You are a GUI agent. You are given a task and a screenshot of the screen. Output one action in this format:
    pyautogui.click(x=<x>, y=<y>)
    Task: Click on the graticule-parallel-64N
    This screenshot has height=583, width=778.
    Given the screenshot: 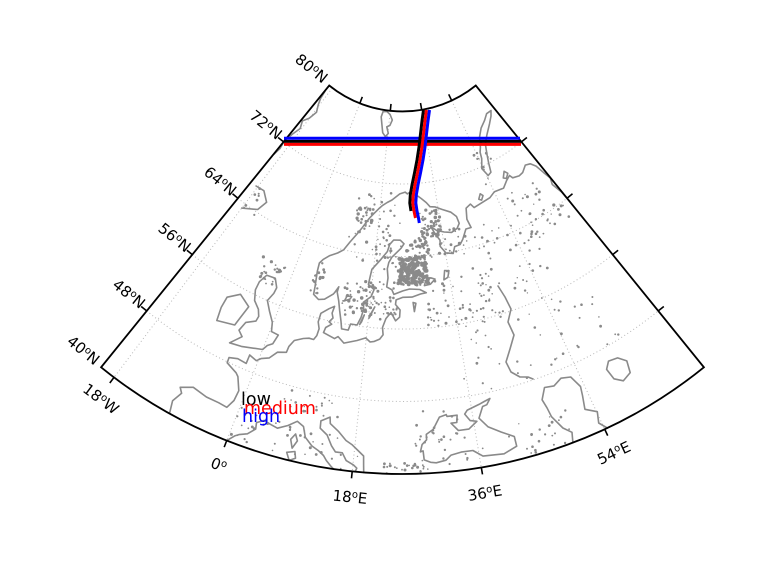 What is the action you would take?
    pyautogui.click(x=402, y=227)
    